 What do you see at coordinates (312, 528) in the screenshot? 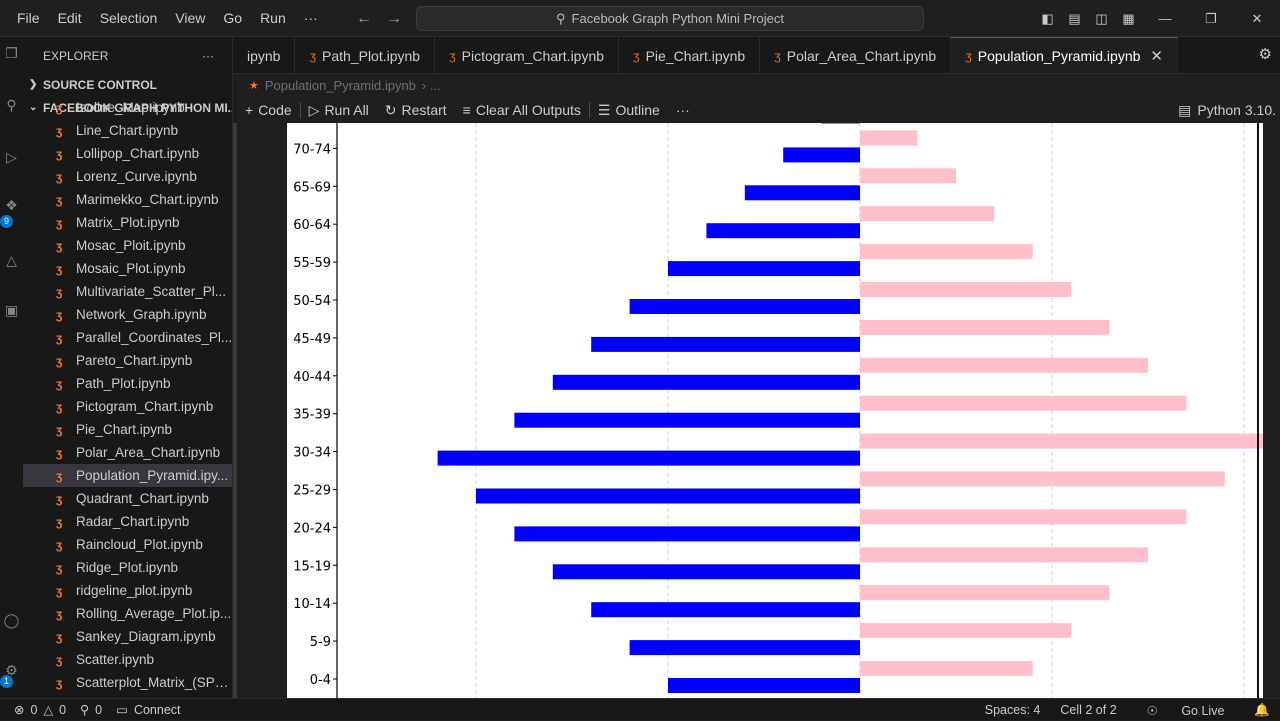
I see `y-tick-label: 20-24` at bounding box center [312, 528].